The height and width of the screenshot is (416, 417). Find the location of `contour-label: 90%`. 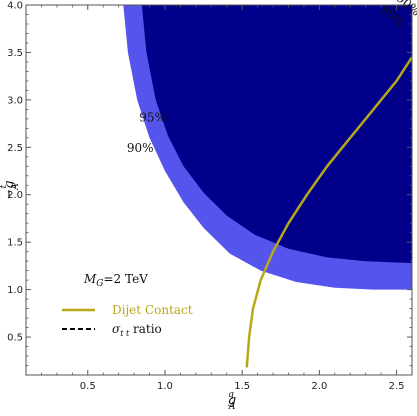

contour-label: 90% is located at coordinates (140, 148).